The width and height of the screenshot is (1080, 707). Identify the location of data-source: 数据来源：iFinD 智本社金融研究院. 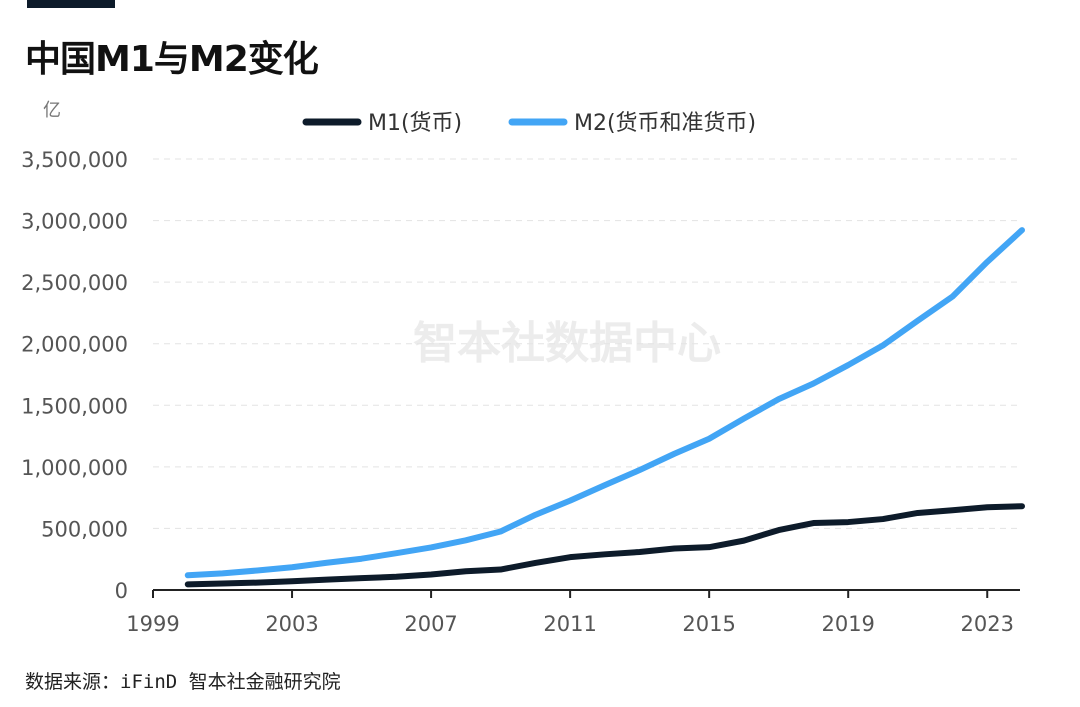
(183, 682).